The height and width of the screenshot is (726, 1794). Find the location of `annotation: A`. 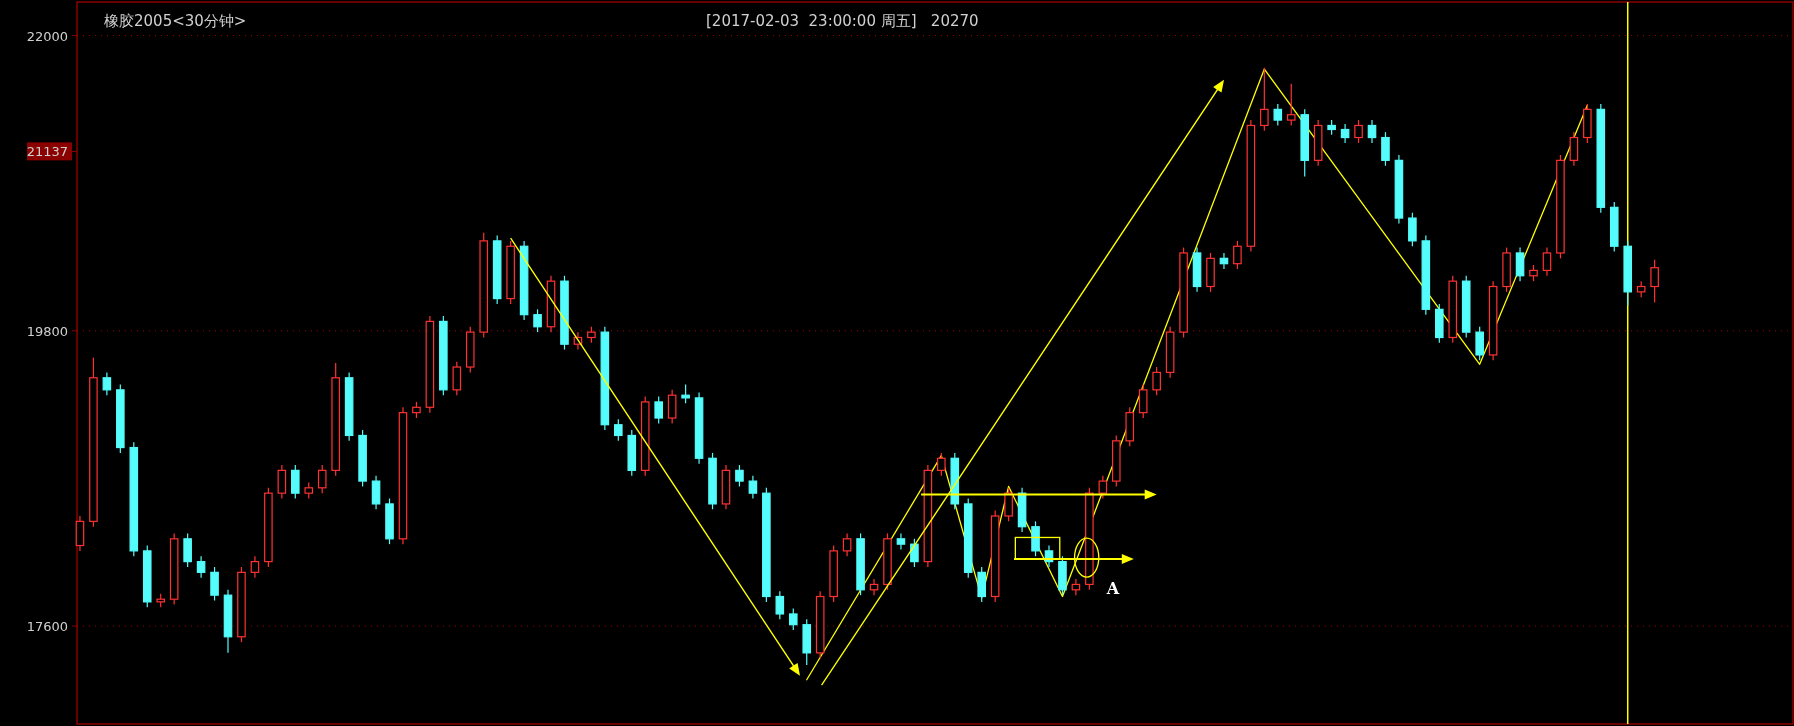

annotation: A is located at coordinates (1113, 589).